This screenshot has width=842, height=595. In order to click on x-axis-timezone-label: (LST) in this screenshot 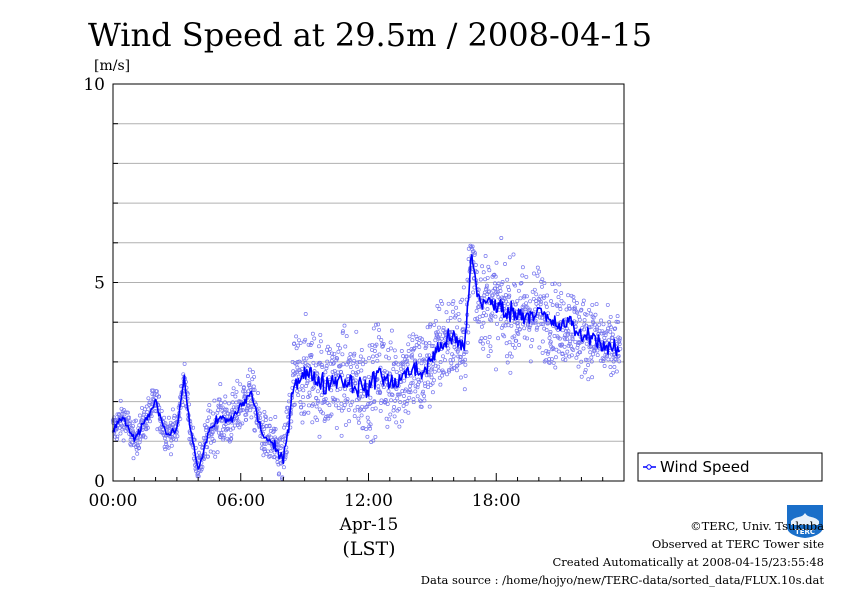, I will do `click(368, 549)`.